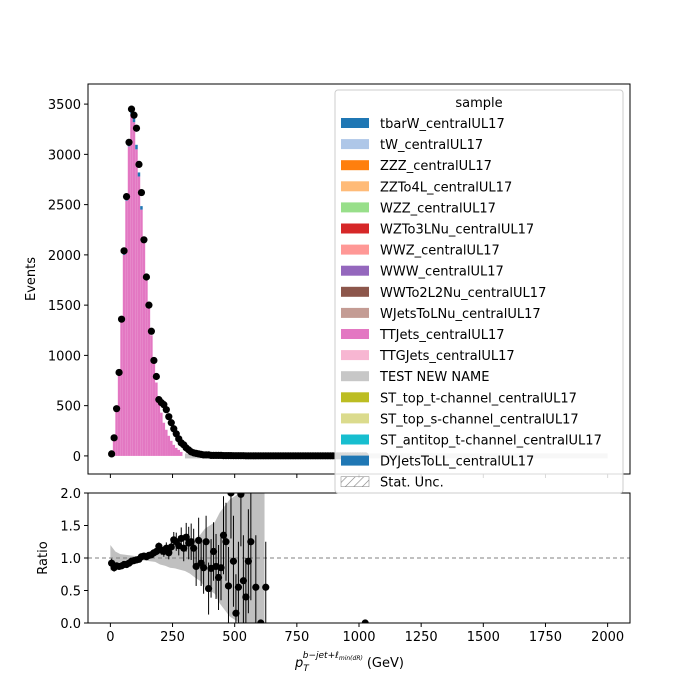 The height and width of the screenshot is (700, 700). What do you see at coordinates (70, 624) in the screenshot?
I see `ratio-ytick-label: 0.0` at bounding box center [70, 624].